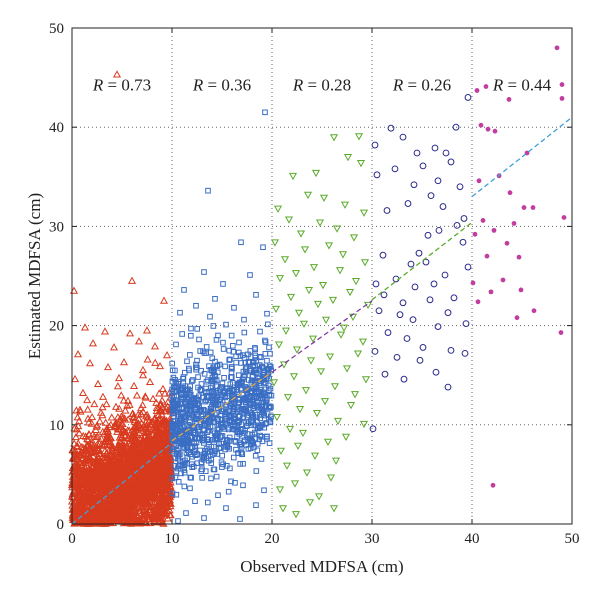 The height and width of the screenshot is (596, 600). Describe the element at coordinates (522, 157) in the screenshot. I see `fit-line` at that location.